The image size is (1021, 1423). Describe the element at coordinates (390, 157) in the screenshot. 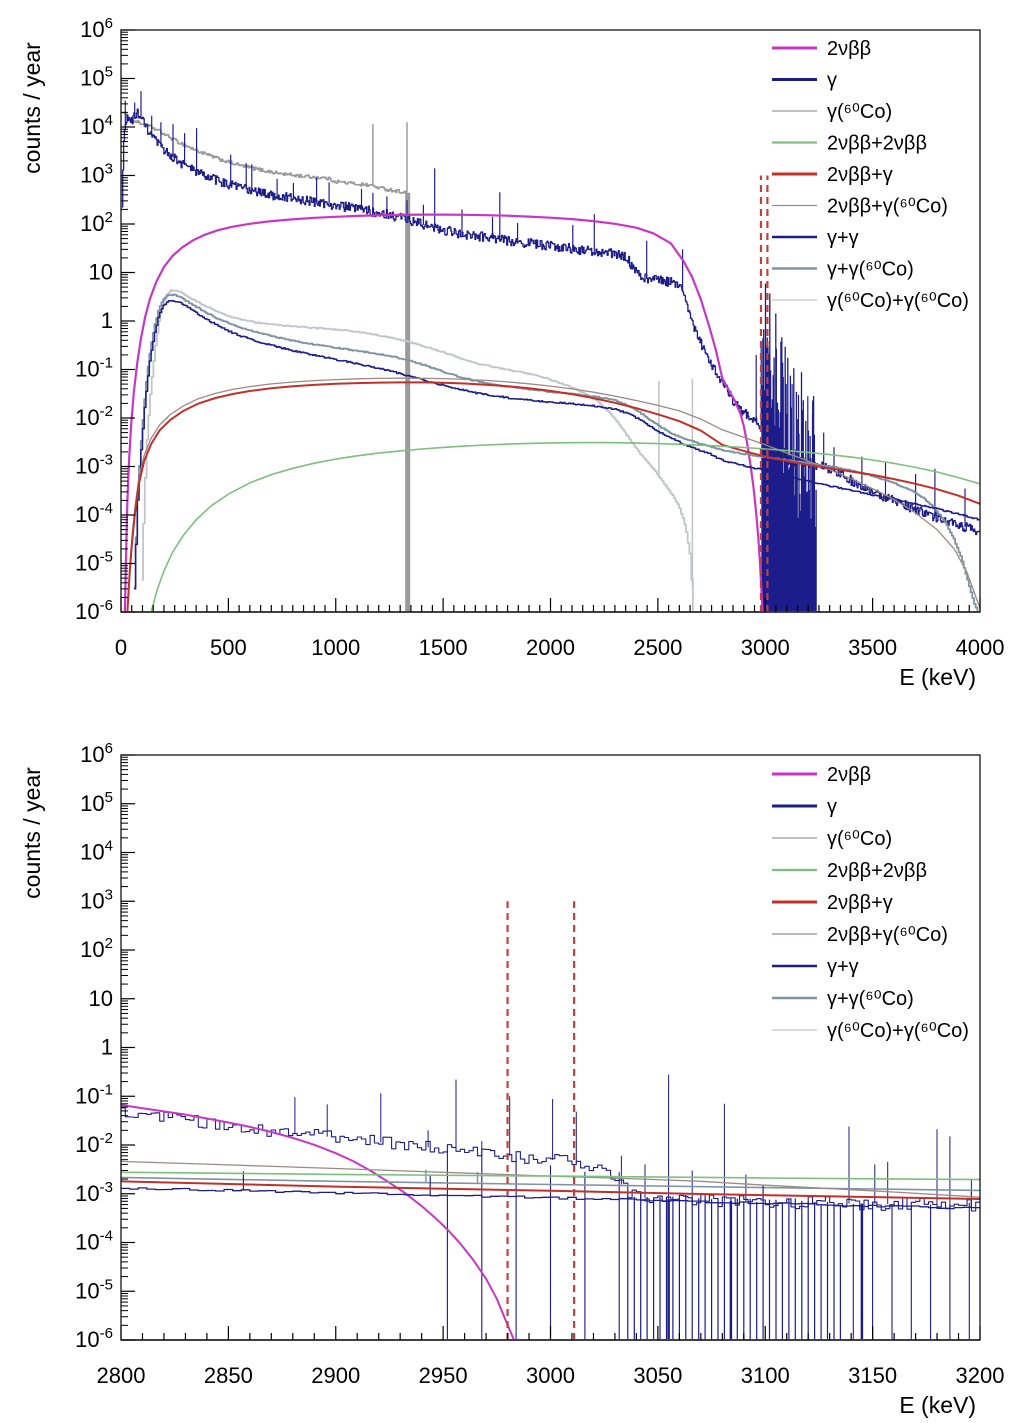

I see `series-gamma-co60-peaks` at that location.